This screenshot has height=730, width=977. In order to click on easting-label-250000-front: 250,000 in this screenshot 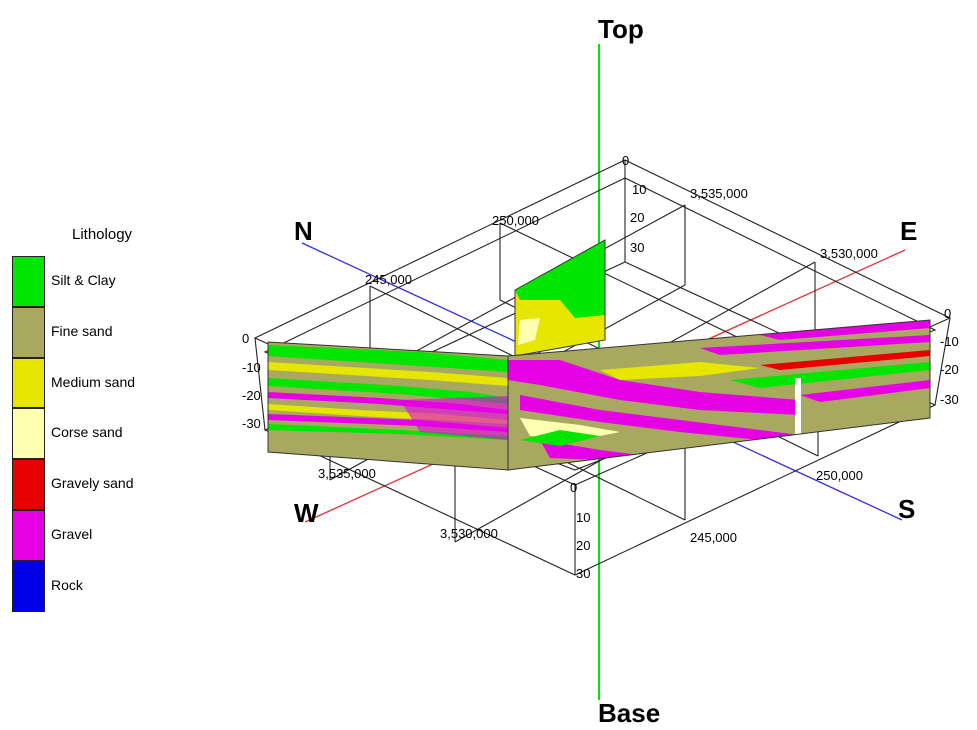, I will do `click(839, 475)`.